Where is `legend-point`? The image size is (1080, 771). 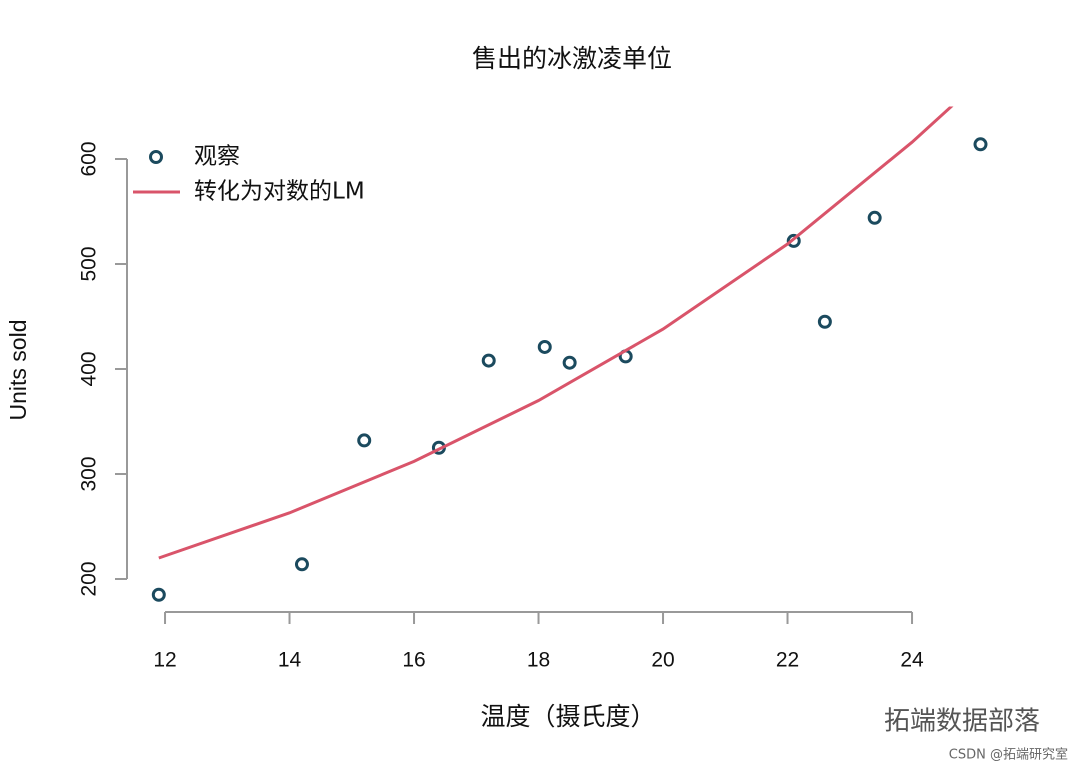 legend-point is located at coordinates (156, 157).